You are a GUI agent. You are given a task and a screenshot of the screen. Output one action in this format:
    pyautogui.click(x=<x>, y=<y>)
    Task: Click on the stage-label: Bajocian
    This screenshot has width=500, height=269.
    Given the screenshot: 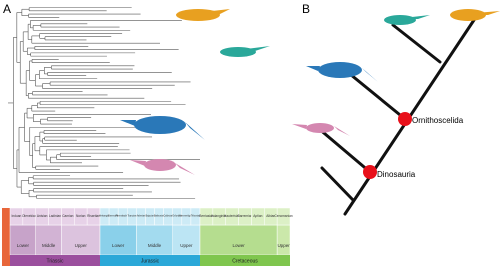 What is the action you would take?
    pyautogui.click(x=150, y=217)
    